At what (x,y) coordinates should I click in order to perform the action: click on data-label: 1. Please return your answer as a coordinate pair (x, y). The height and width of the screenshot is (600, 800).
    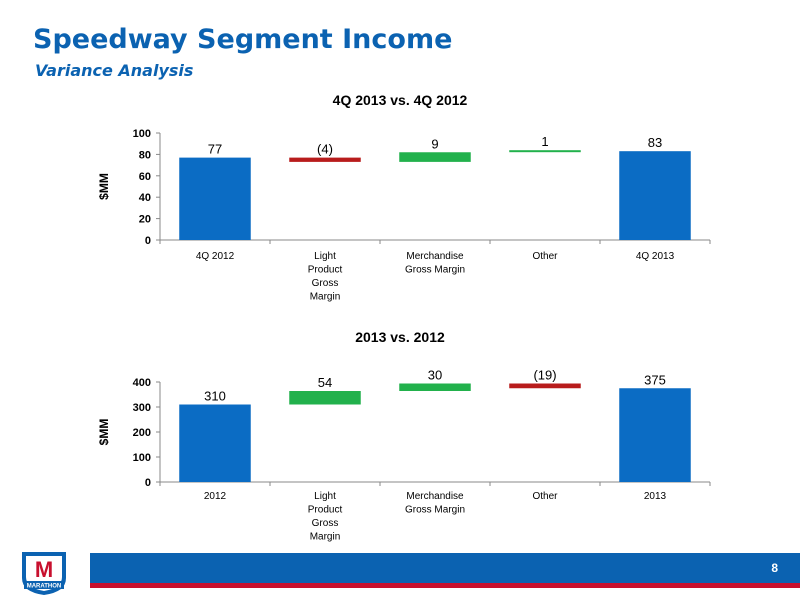
    Looking at the image, I should click on (544, 141).